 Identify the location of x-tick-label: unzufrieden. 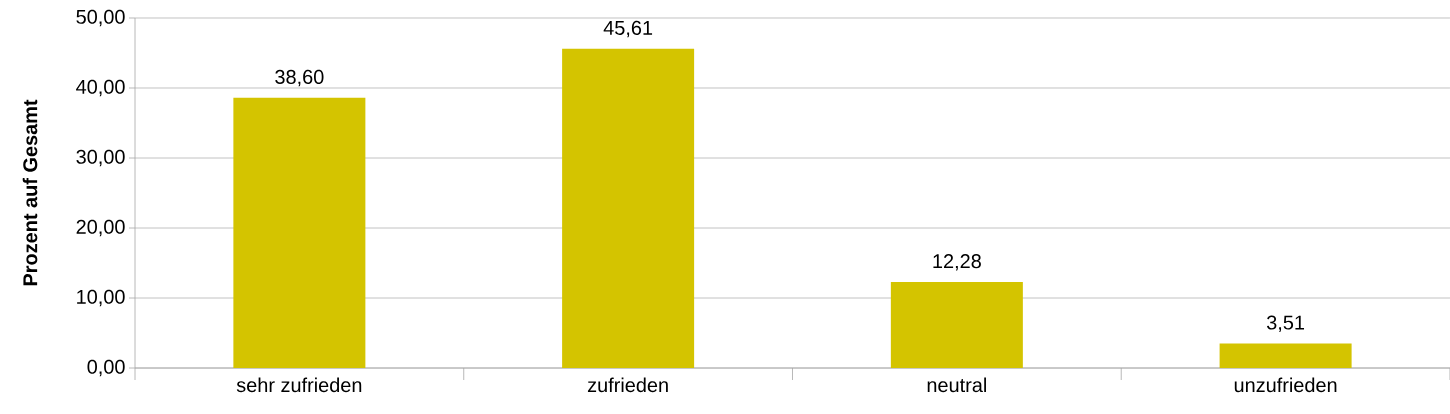
(1285, 385).